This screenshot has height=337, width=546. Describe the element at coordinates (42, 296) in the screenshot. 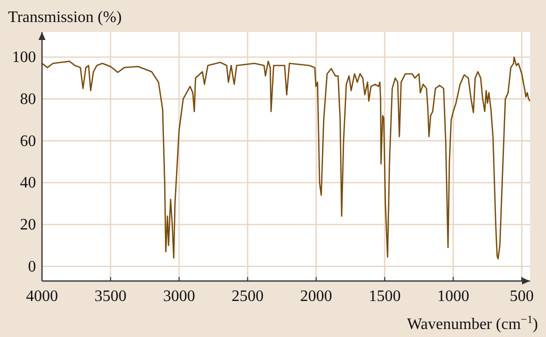

I see `x-tick-label: 4000` at that location.